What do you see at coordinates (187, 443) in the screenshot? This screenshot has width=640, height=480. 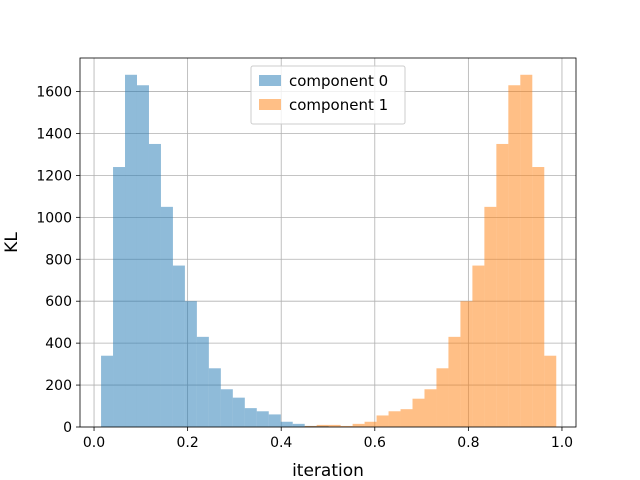 I see `x-tick-label-1: 0.2` at bounding box center [187, 443].